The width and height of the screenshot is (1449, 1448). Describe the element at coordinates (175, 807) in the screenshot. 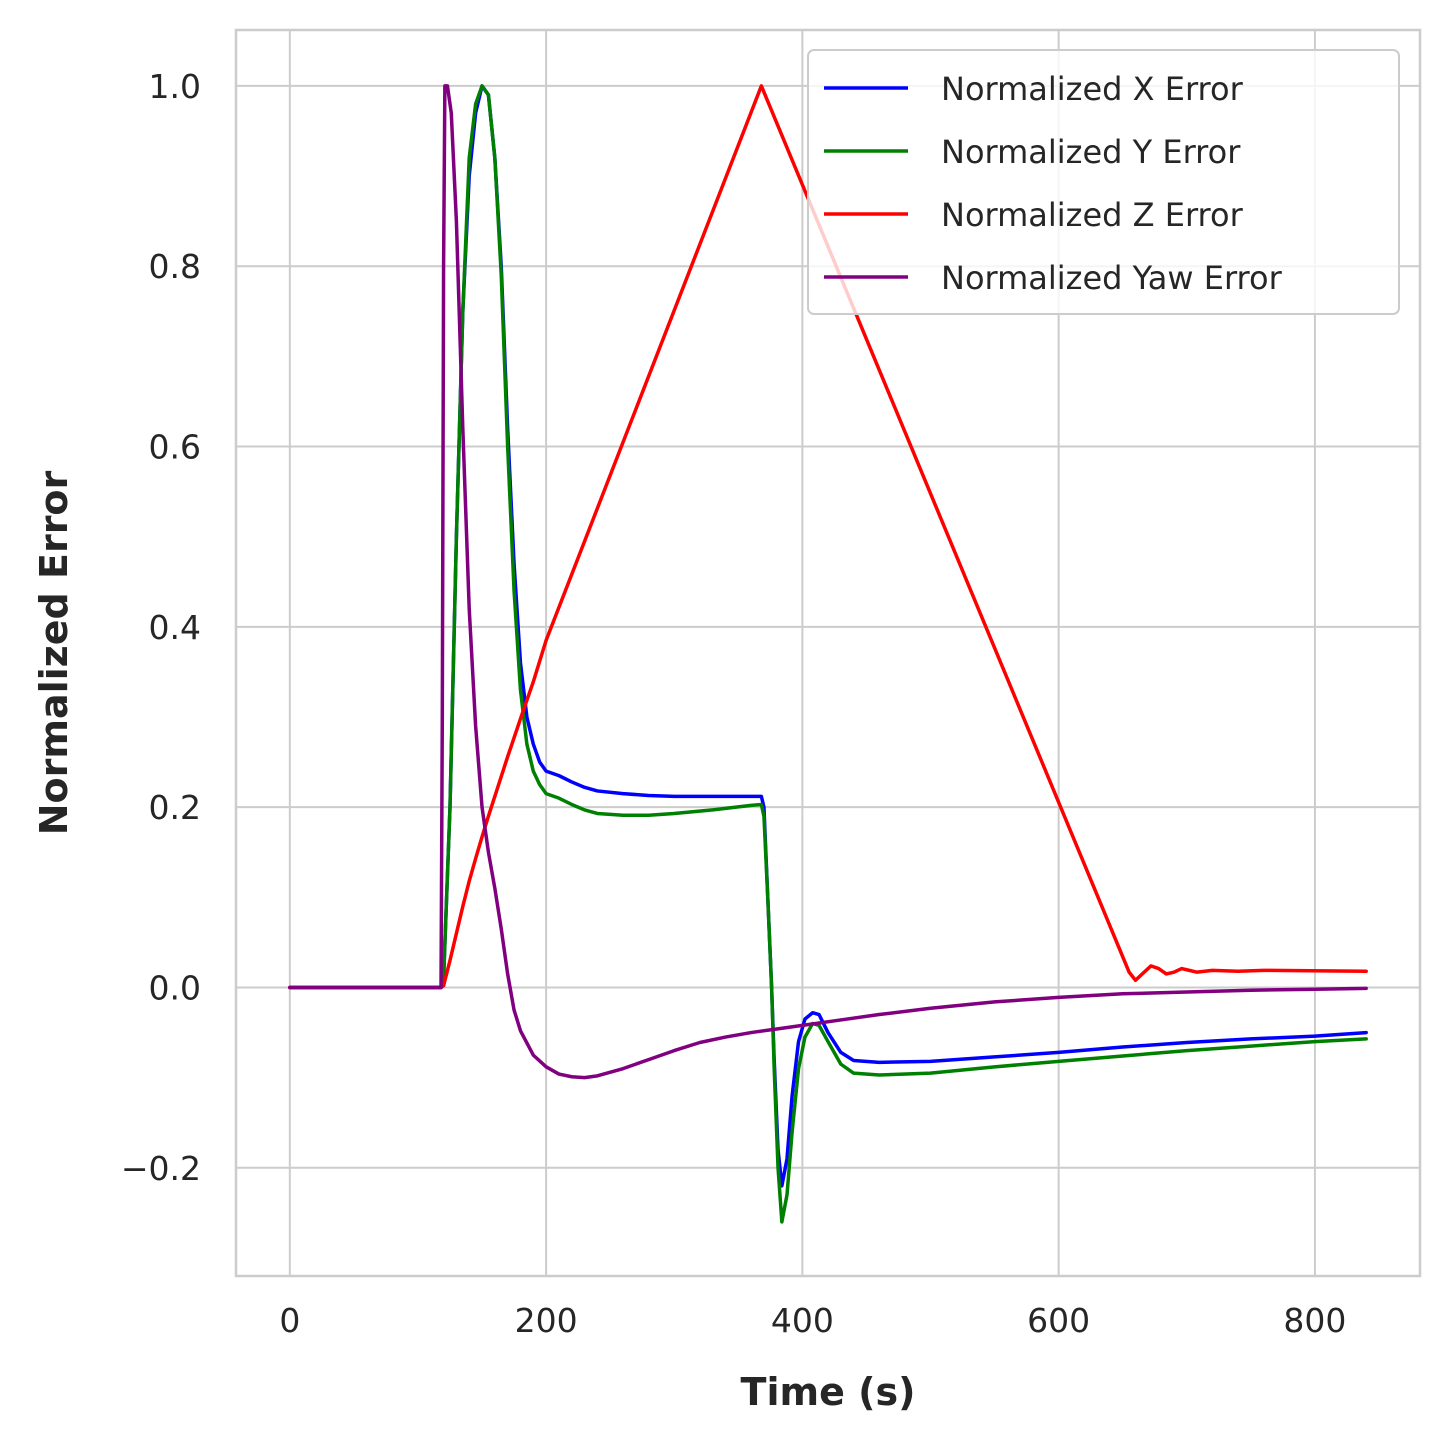

I see `y-tick-label: 0.2` at that location.